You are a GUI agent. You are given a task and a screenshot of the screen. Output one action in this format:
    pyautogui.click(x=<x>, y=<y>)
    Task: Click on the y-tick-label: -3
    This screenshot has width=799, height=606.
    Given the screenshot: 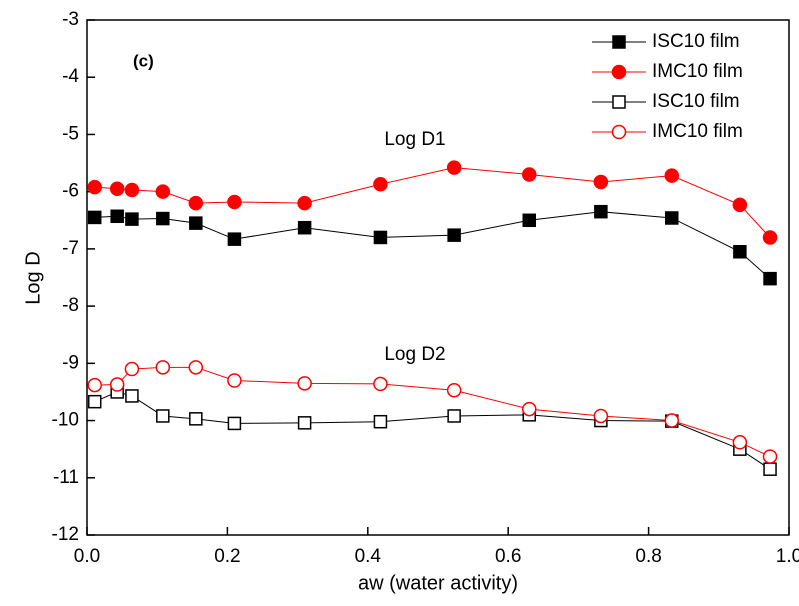 What is the action you would take?
    pyautogui.click(x=70, y=19)
    